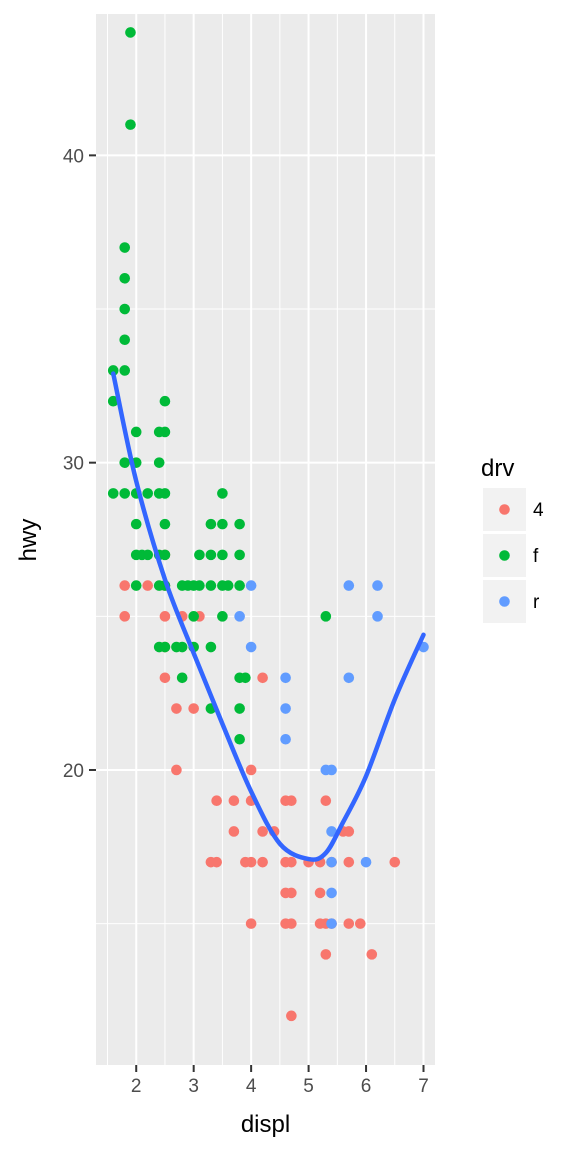  I want to click on y-tick-label: 20, so click(73, 771).